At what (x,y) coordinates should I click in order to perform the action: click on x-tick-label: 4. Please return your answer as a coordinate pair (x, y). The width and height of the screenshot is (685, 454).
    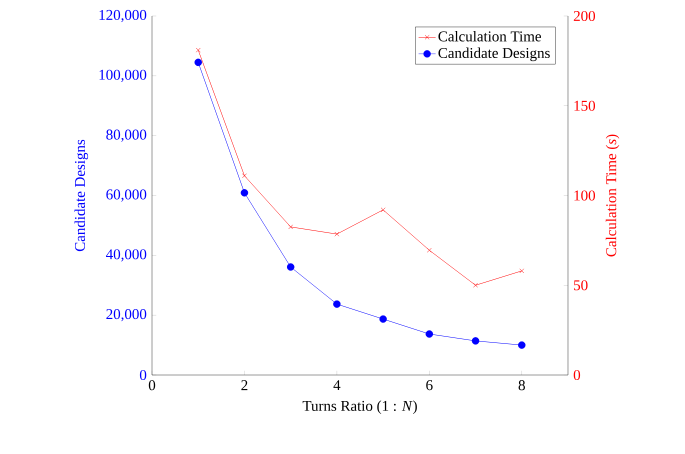
    Looking at the image, I should click on (336, 385).